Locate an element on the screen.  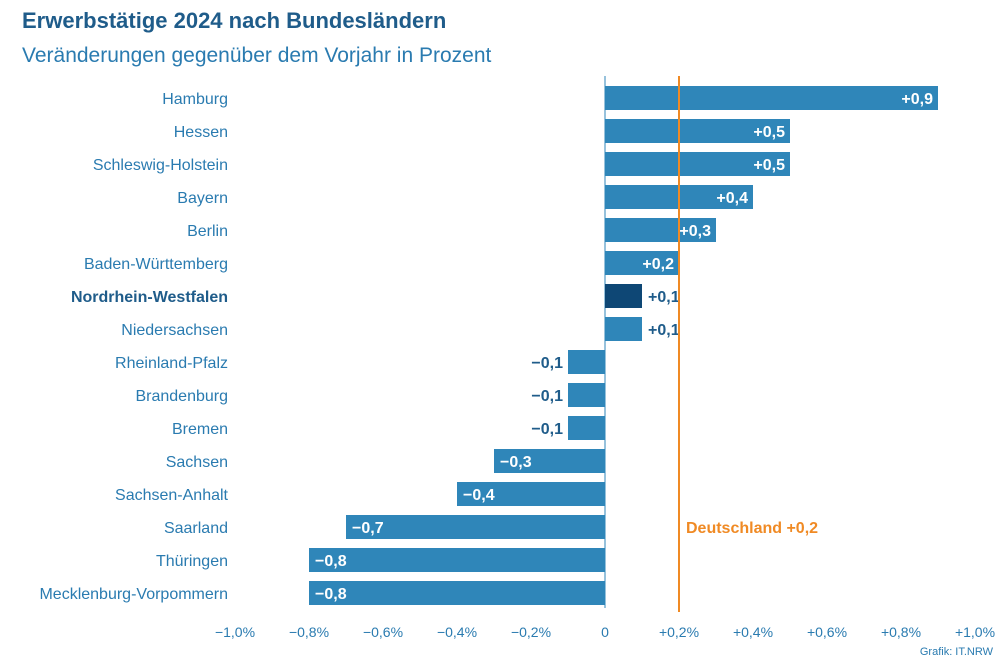
category-label: Brandenburg is located at coordinates (181, 396).